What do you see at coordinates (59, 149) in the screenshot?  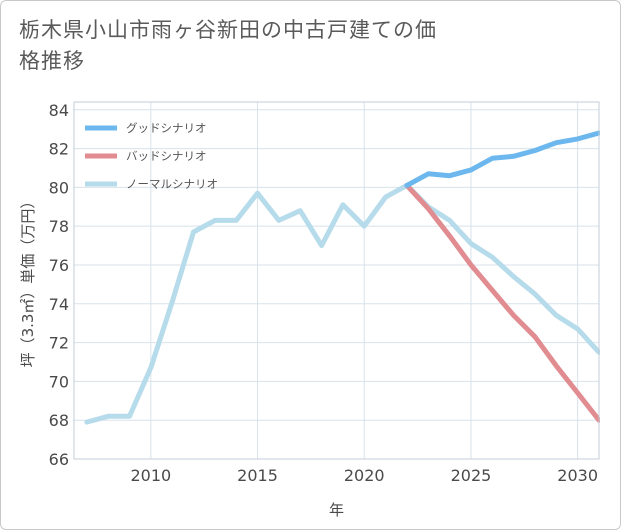 I see `y-tick-label: 82` at bounding box center [59, 149].